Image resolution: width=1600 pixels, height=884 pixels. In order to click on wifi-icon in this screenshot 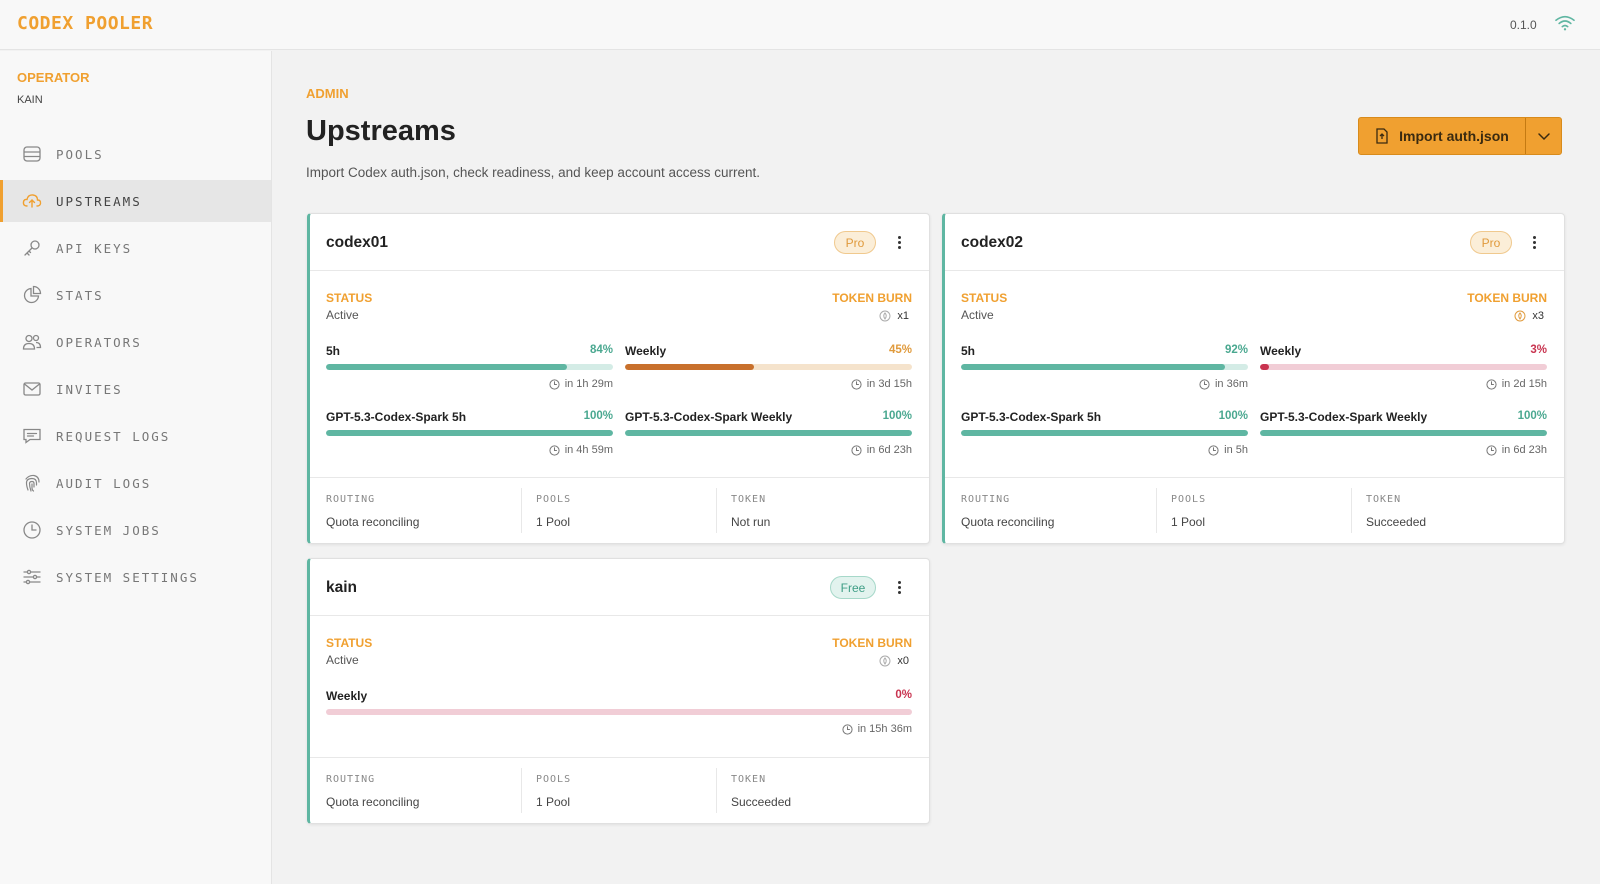, I will do `click(1565, 23)`.